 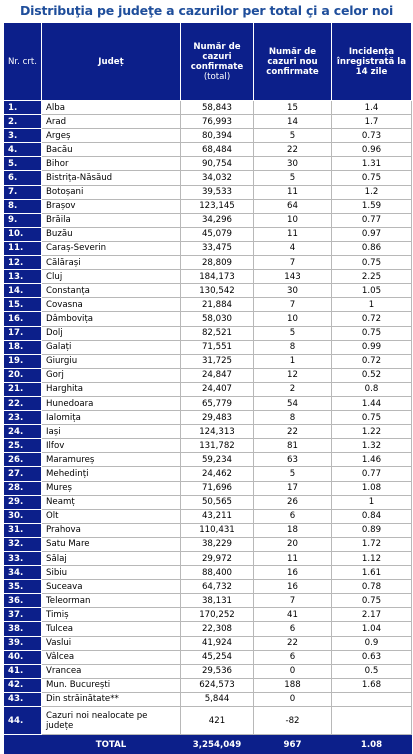 I want to click on row-noi: 30, so click(x=292, y=164).